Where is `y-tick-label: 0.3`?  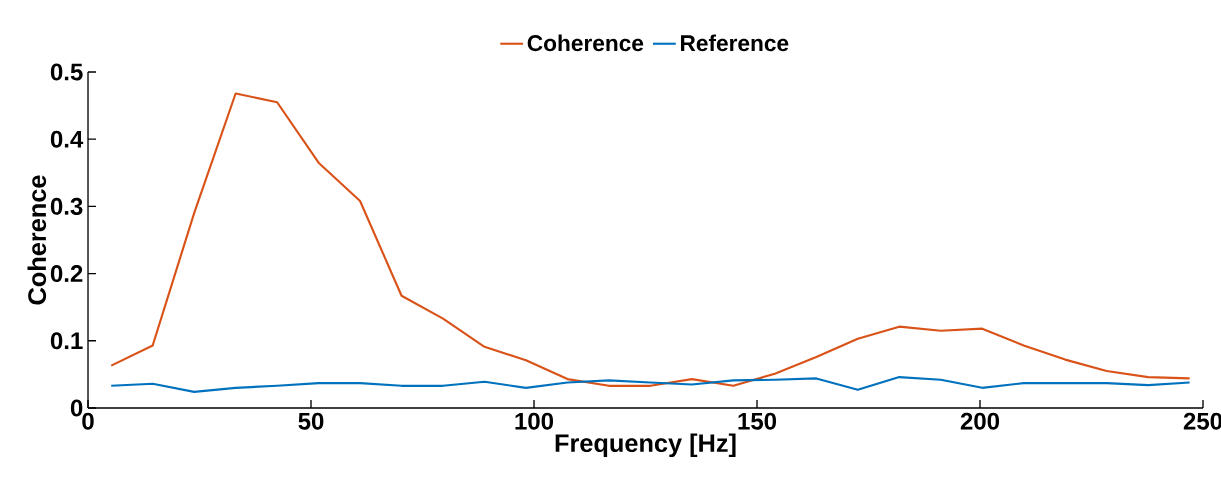
y-tick-label: 0.3 is located at coordinates (66, 206).